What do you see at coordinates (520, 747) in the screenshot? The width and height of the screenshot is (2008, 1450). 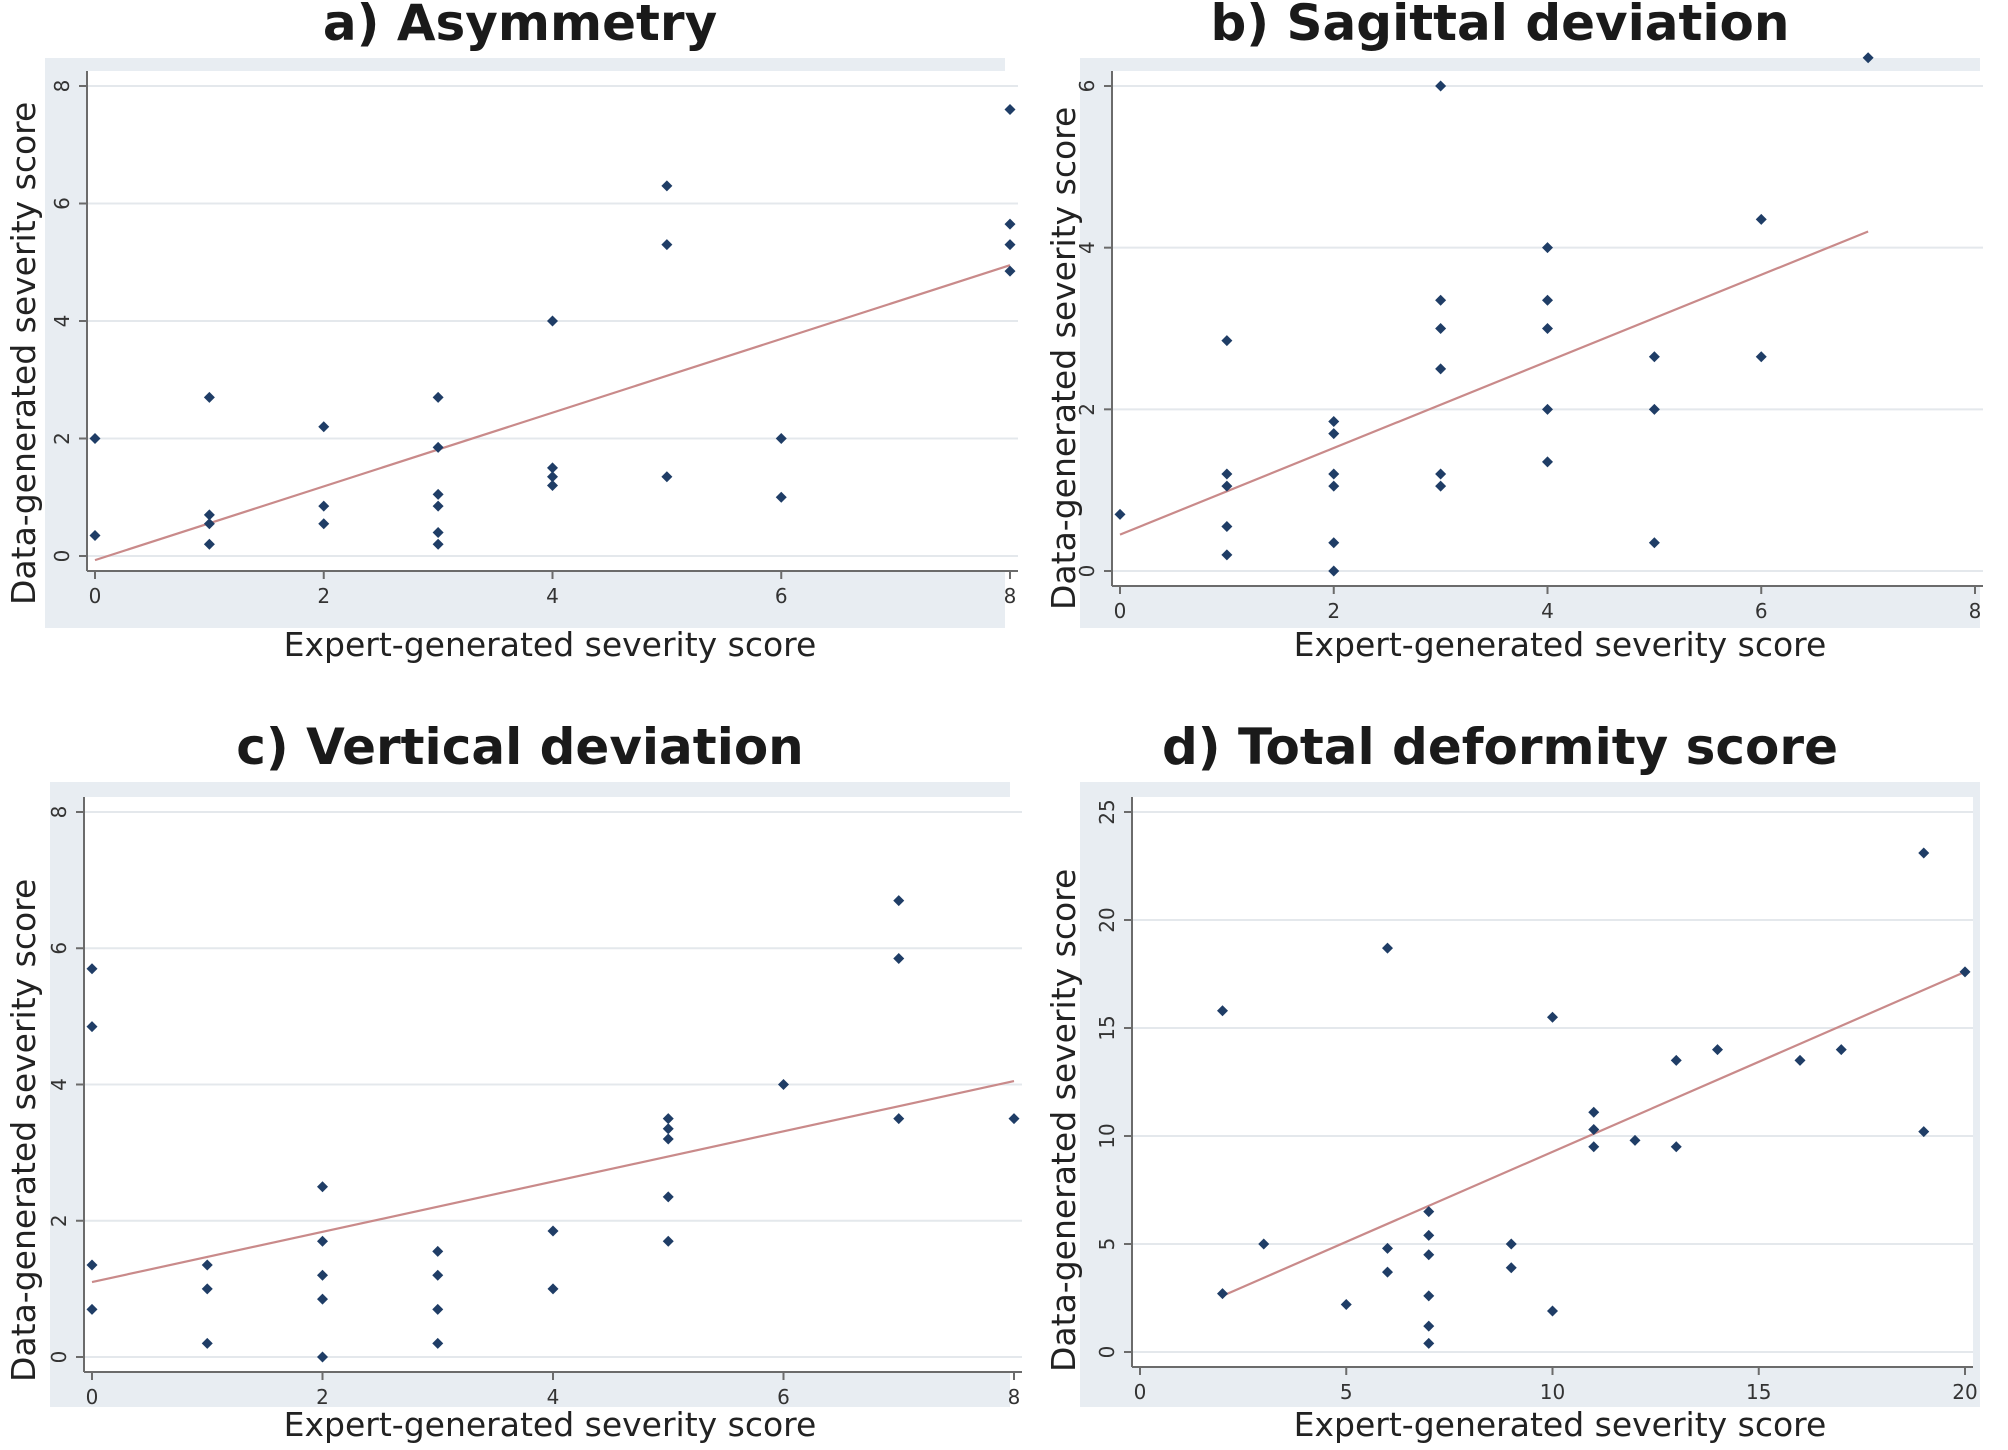 I see `chart-title: c) Vertical deviation` at bounding box center [520, 747].